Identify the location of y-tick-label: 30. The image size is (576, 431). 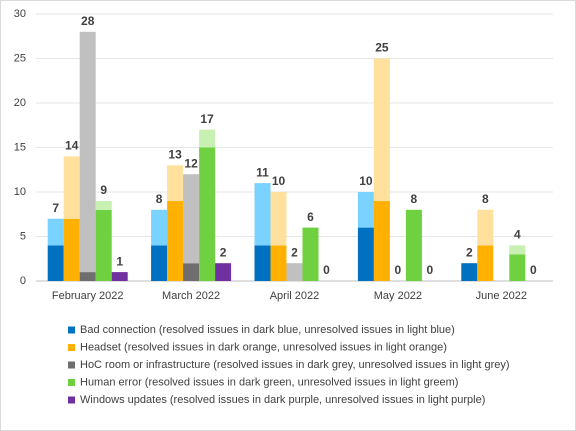
(20, 14).